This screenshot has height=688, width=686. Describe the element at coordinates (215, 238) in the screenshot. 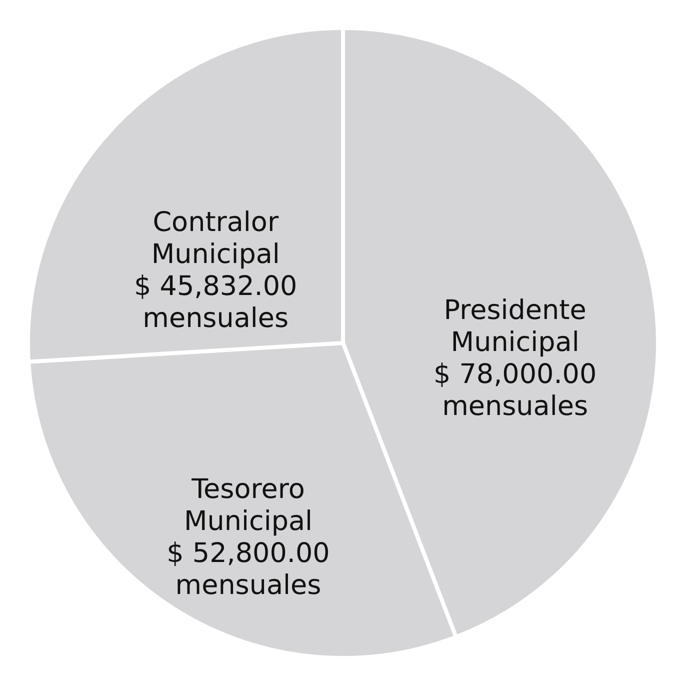

I see `slice-label: Contralor Municipal` at that location.